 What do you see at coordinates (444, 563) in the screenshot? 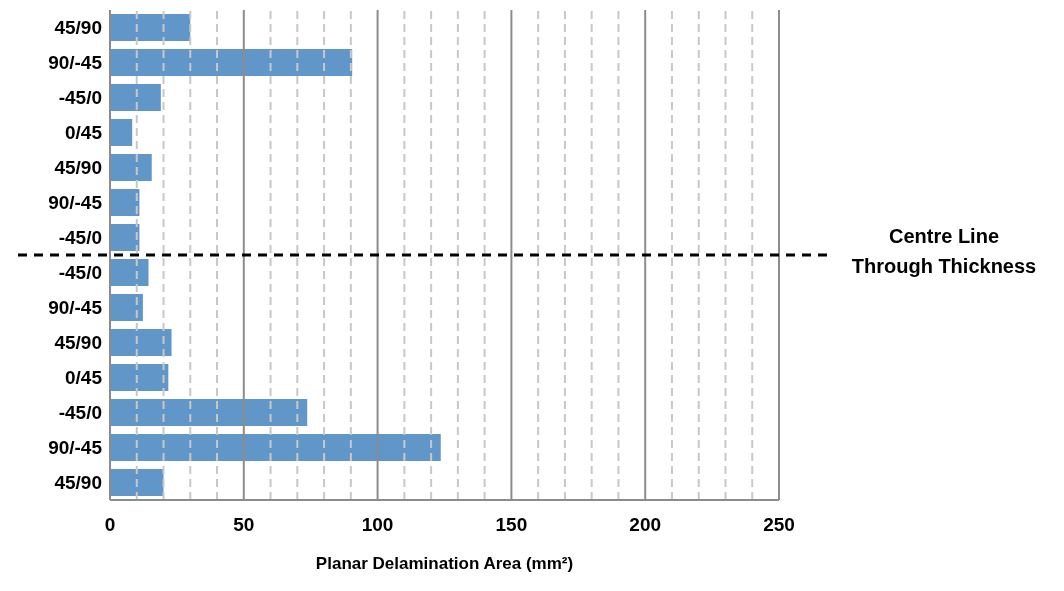
I see `x-axis-title: Planar Delamination Area (mm²)` at bounding box center [444, 563].